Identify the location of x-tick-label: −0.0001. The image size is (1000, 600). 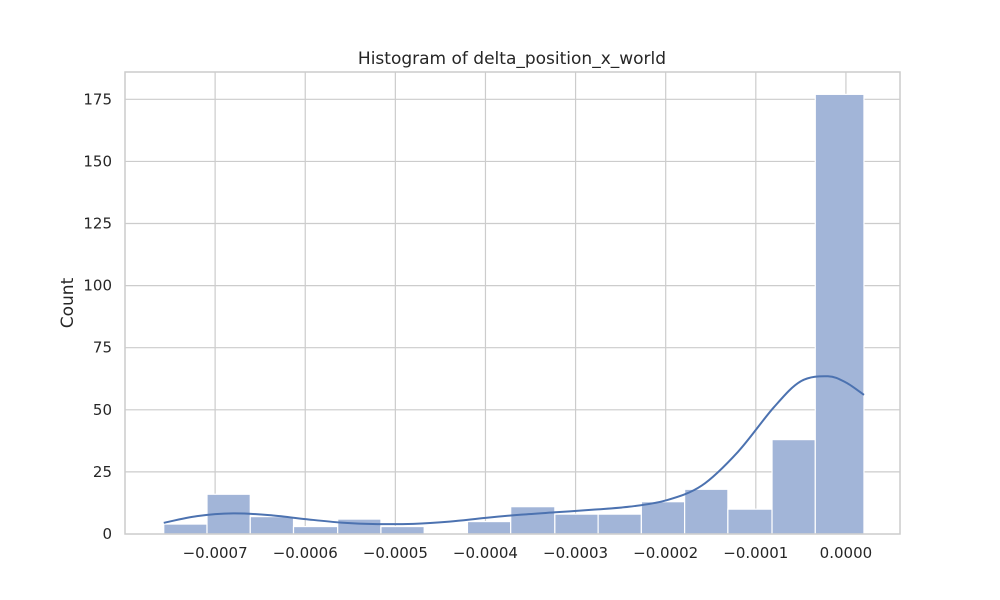
(755, 553).